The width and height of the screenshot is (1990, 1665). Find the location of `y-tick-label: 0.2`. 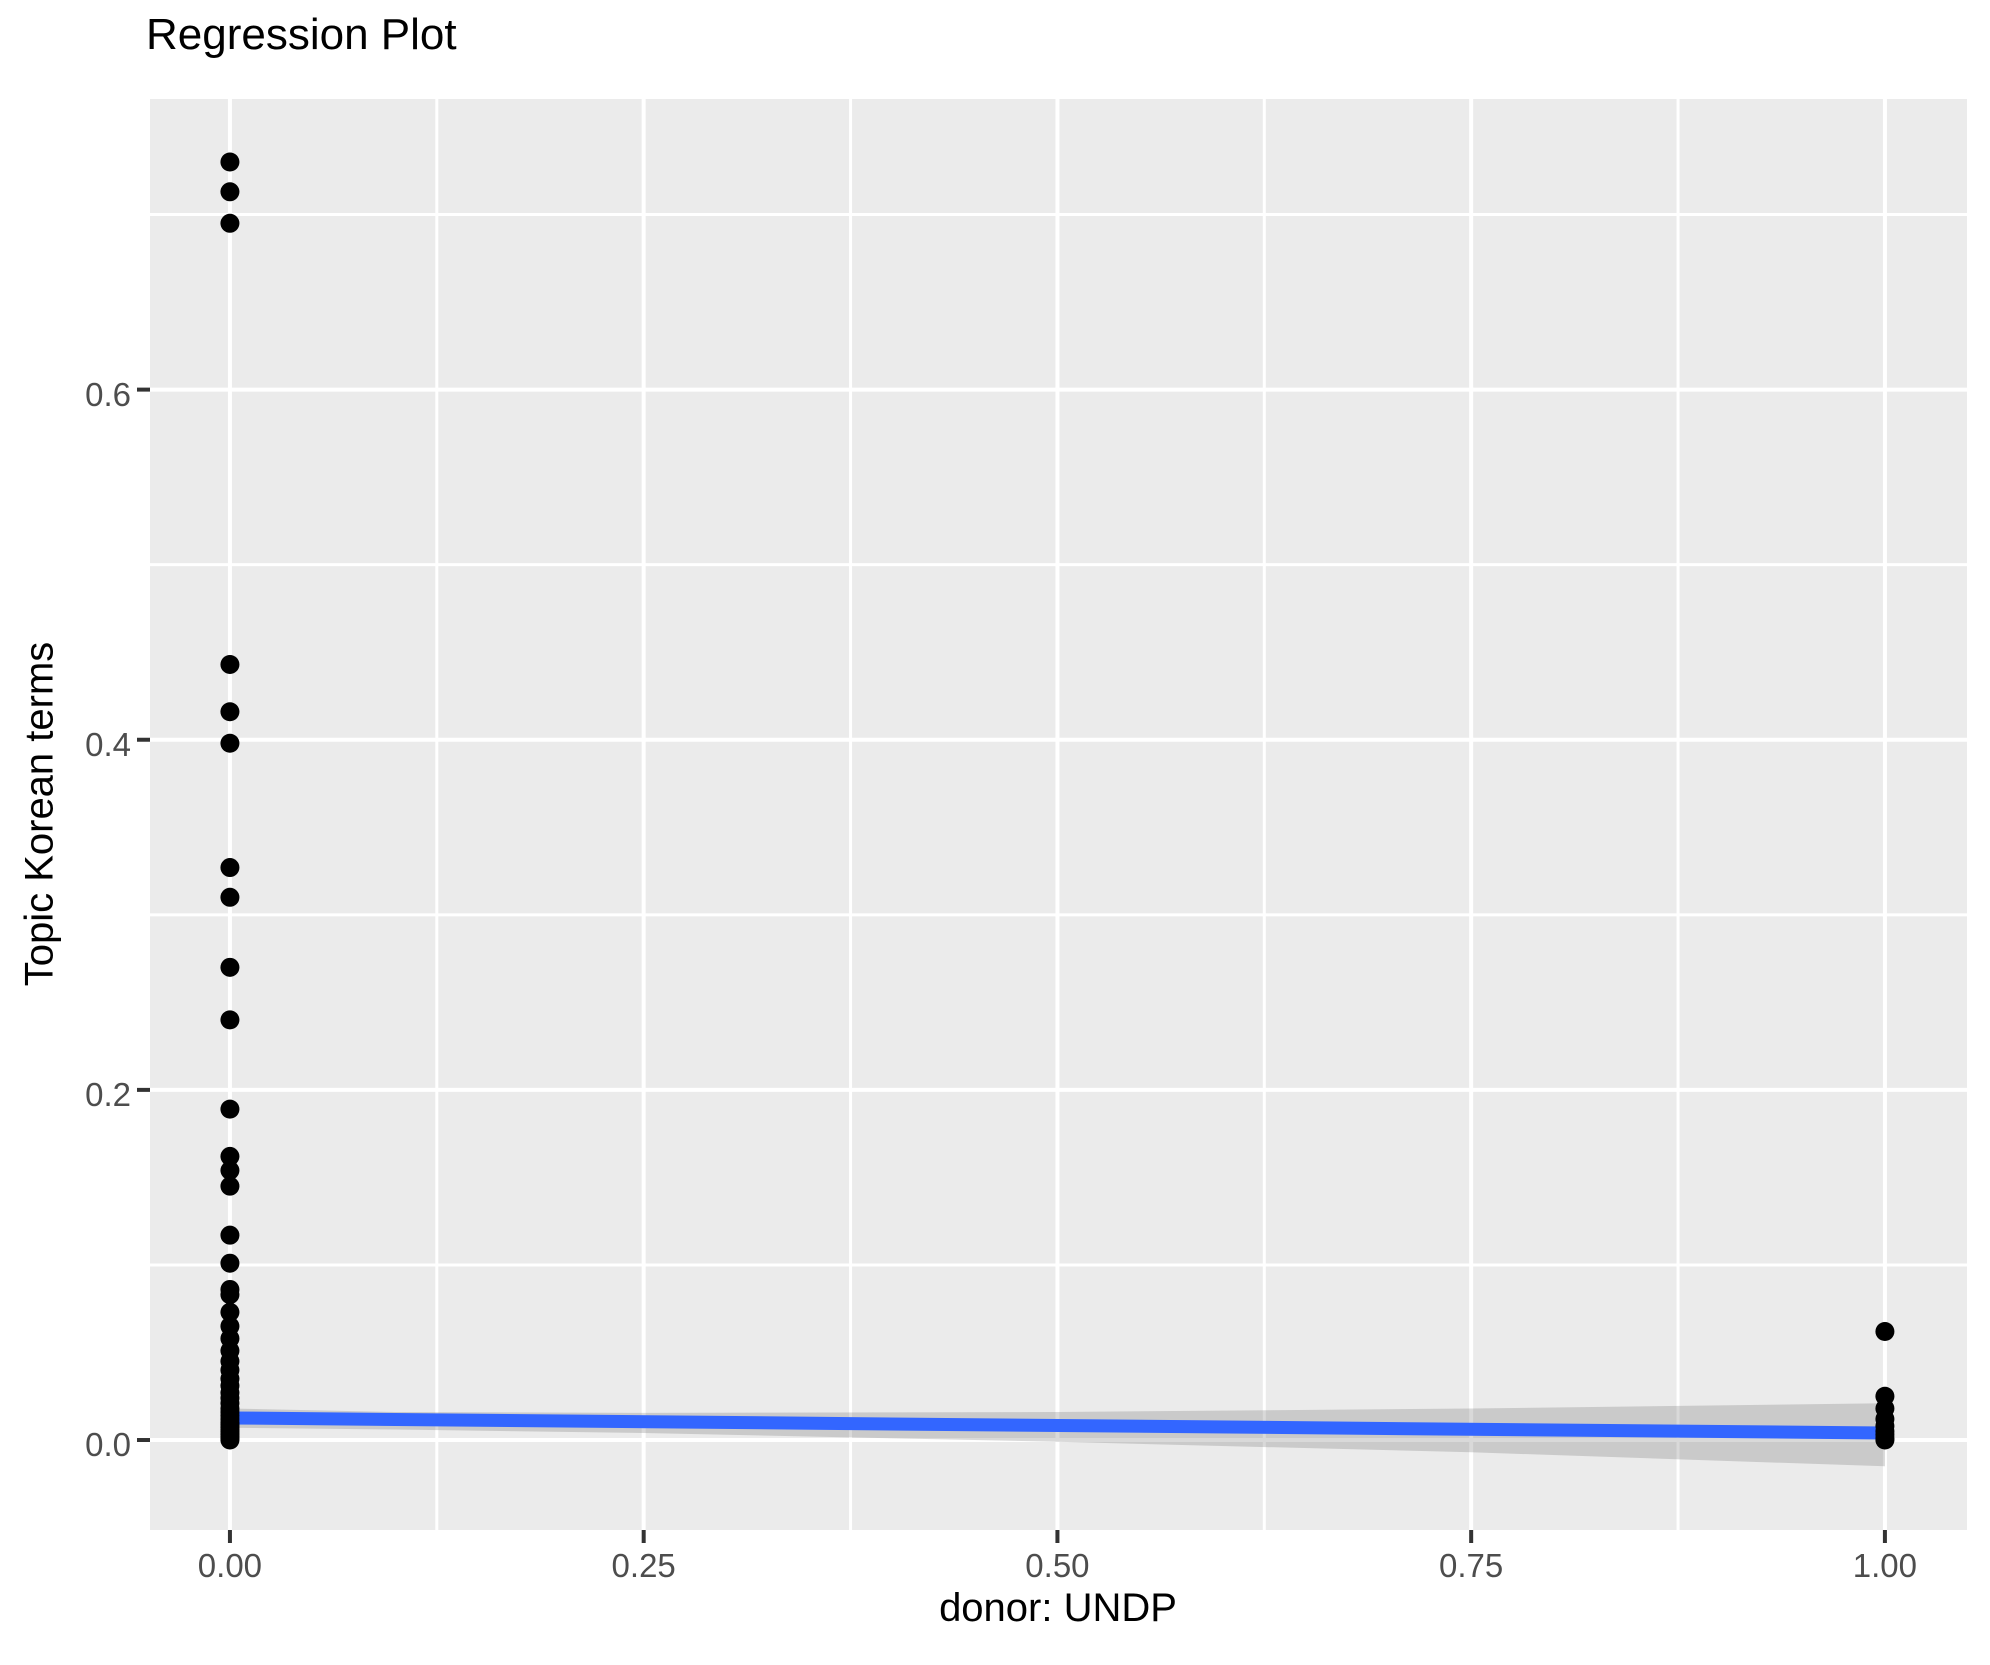

y-tick-label: 0.2 is located at coordinates (108, 1094).